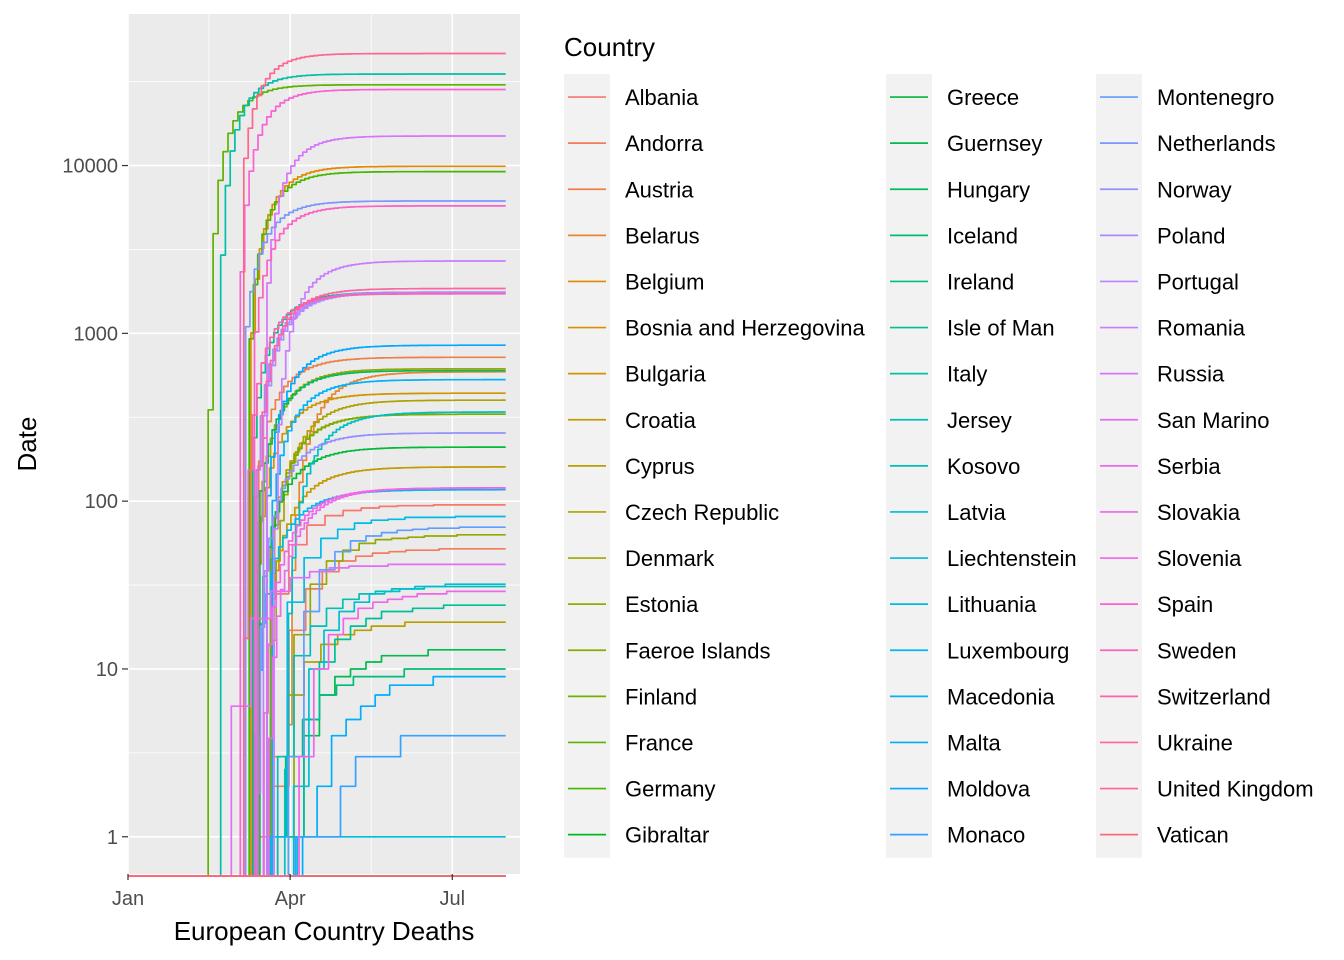 This screenshot has height=960, width=1344. Describe the element at coordinates (659, 189) in the screenshot. I see `legend-label: Austria` at that location.